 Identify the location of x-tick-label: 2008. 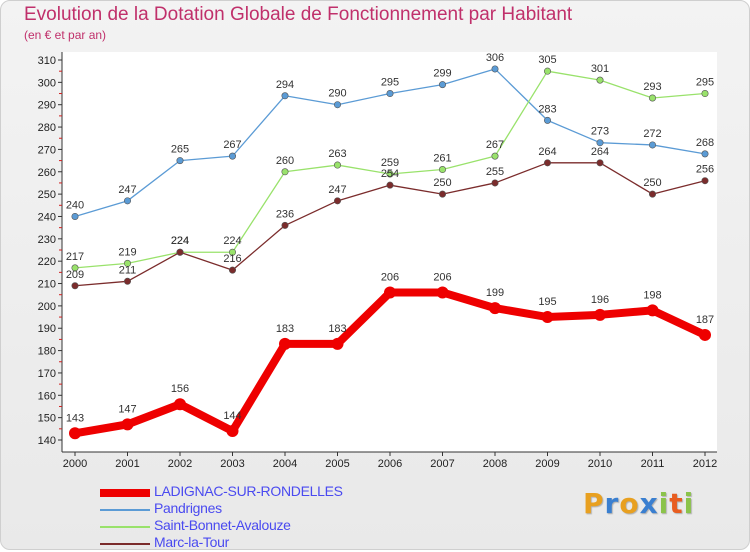
(495, 464).